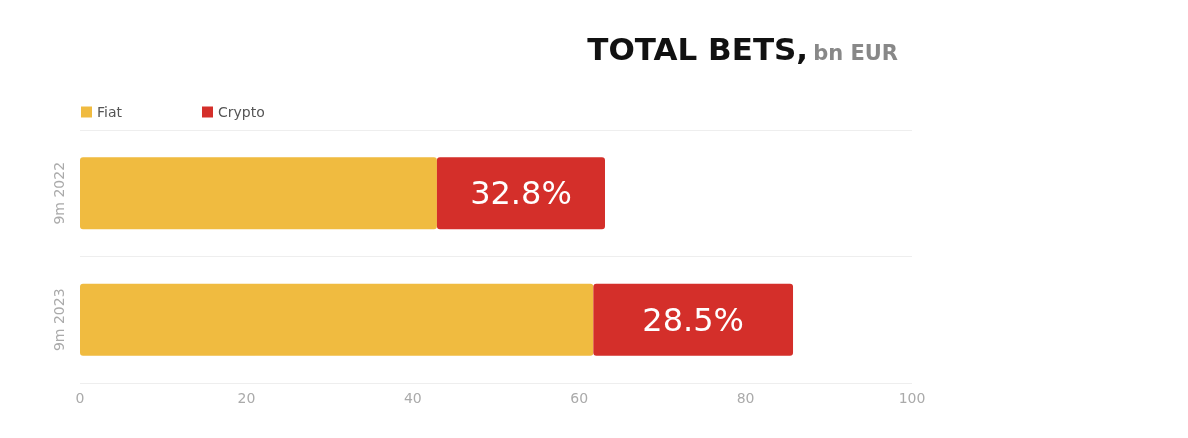 The height and width of the screenshot is (438, 1188). I want to click on x-tick-label: 0, so click(80, 398).